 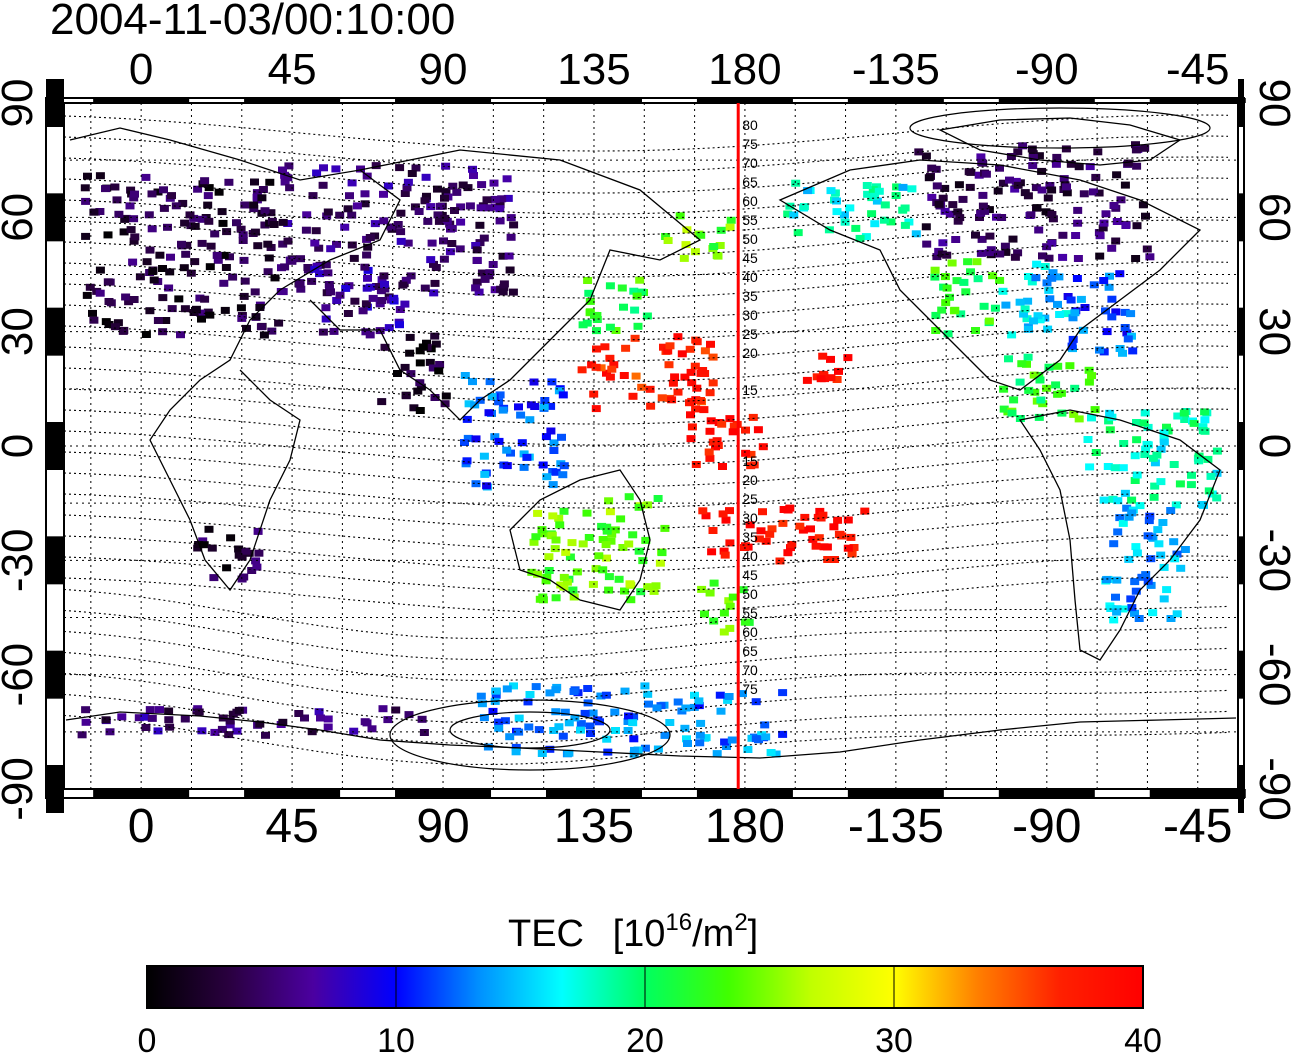 I want to click on top-lon-label: 135, so click(x=593, y=69).